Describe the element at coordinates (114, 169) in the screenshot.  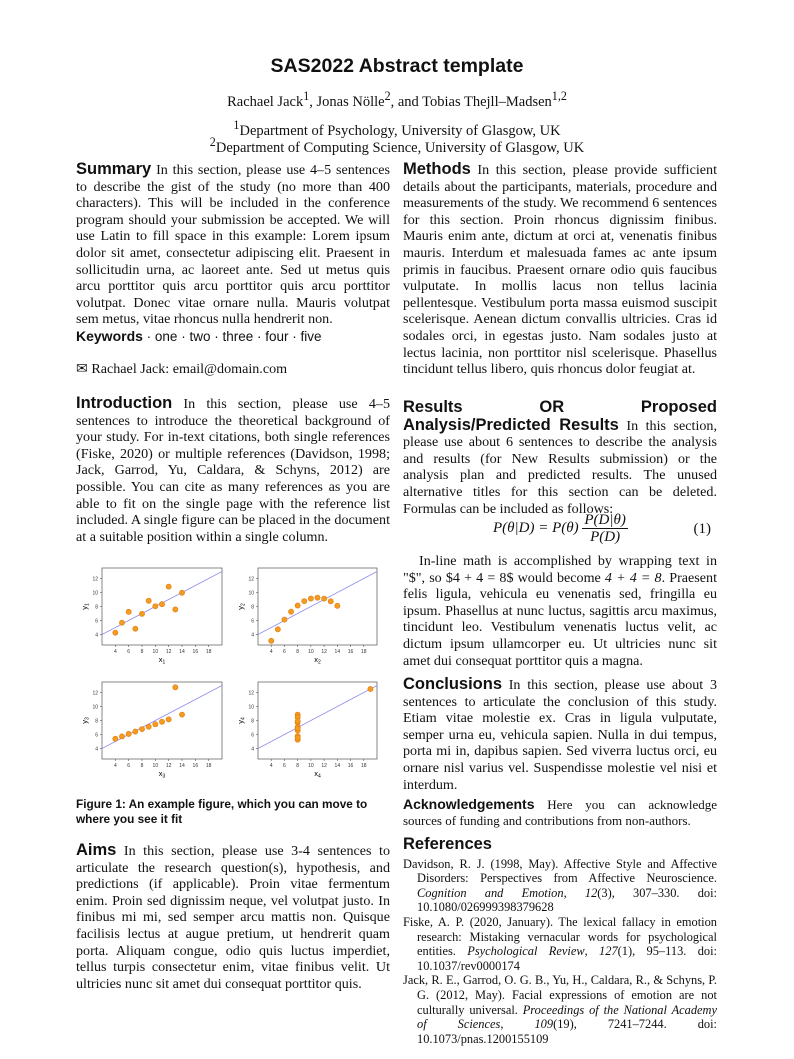
I see `section-heading: Summary` at that location.